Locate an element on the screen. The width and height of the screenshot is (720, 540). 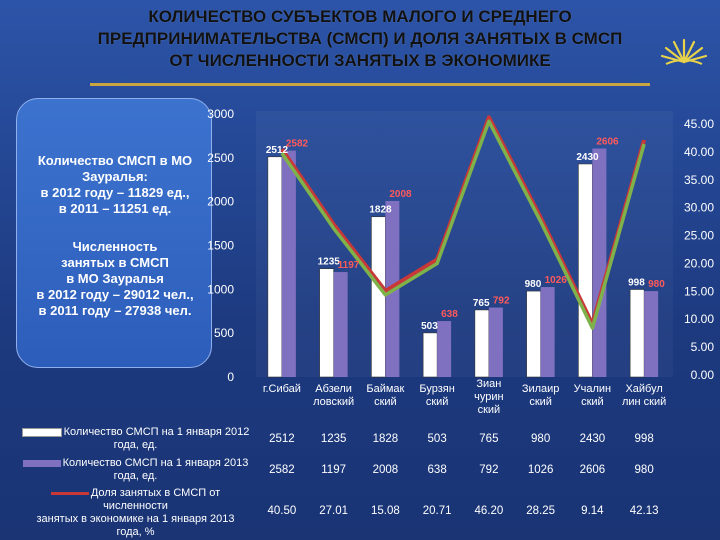
info-line: в МО Зауралья is located at coordinates (115, 278).